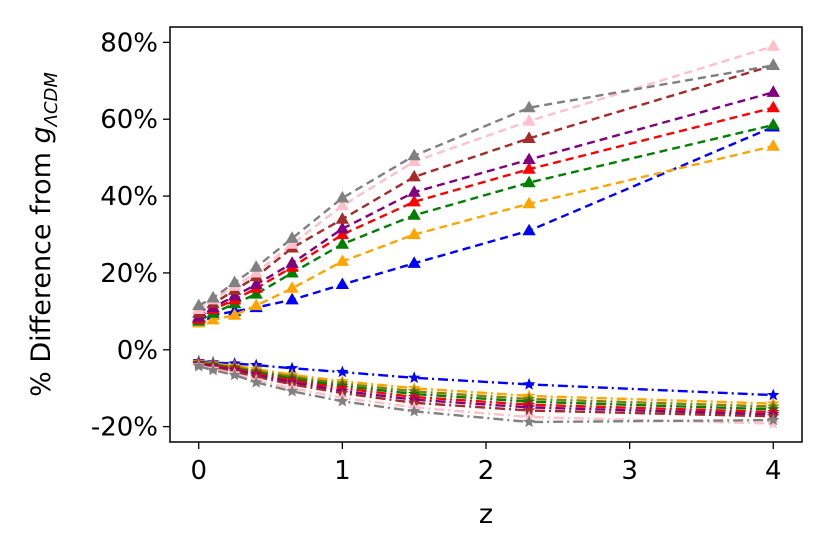 The width and height of the screenshot is (830, 554). I want to click on y-tick-label: -20%, so click(124, 428).